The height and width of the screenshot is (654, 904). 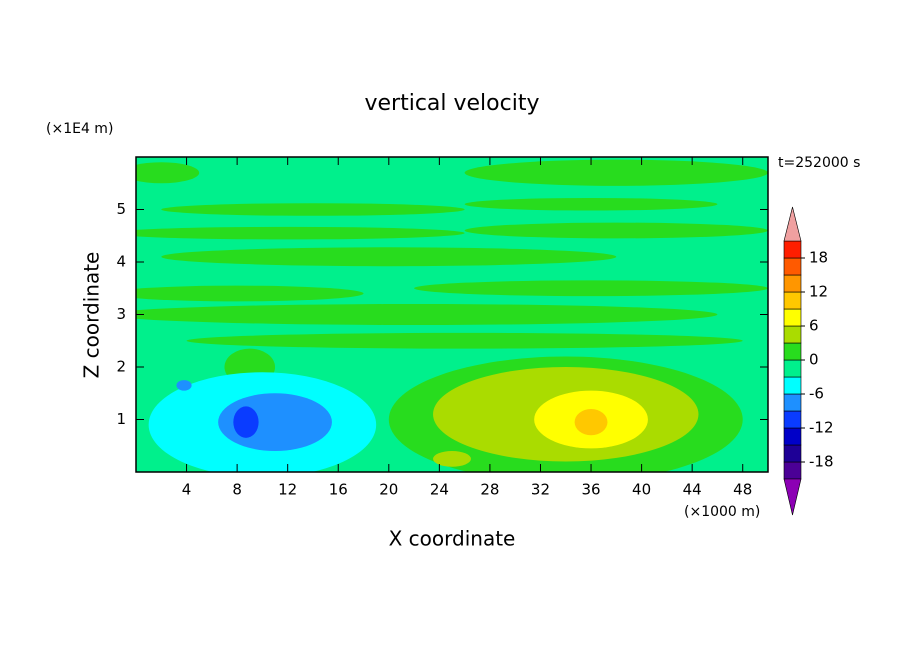 What do you see at coordinates (121, 262) in the screenshot?
I see `y-tick-label: 4` at bounding box center [121, 262].